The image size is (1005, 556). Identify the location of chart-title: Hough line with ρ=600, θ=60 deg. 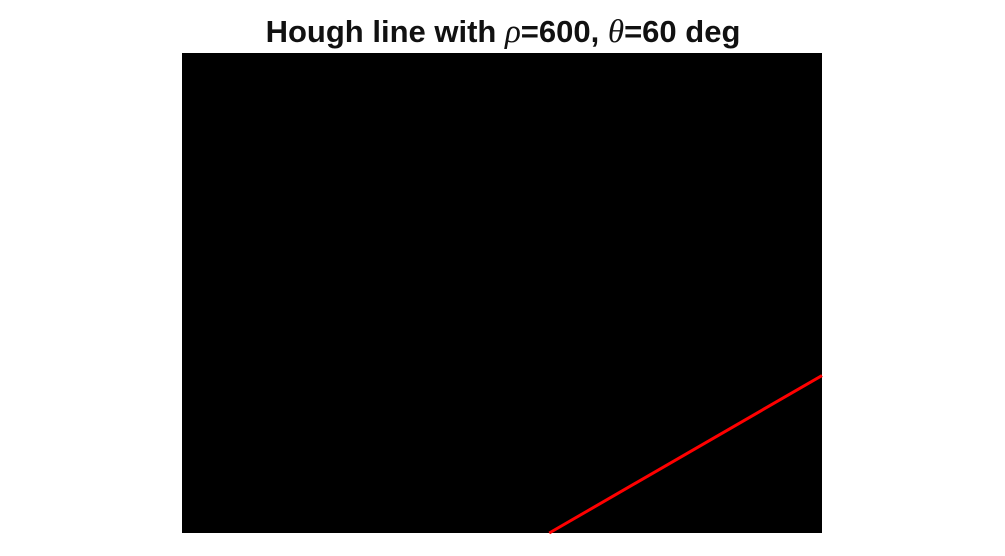
(503, 32).